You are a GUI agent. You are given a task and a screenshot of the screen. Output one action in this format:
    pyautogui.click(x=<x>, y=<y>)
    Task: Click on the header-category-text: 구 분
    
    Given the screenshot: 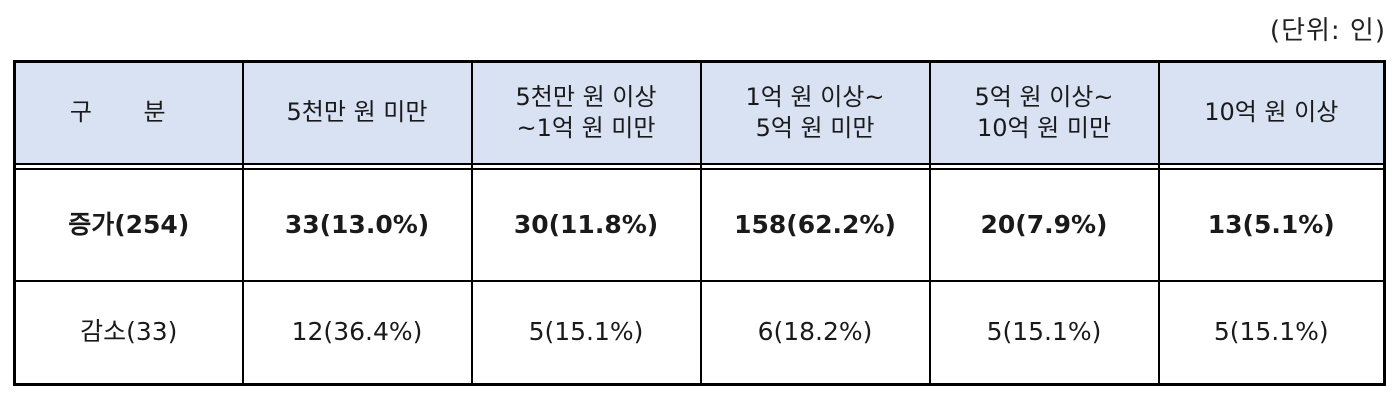 What is the action you would take?
    pyautogui.click(x=128, y=112)
    